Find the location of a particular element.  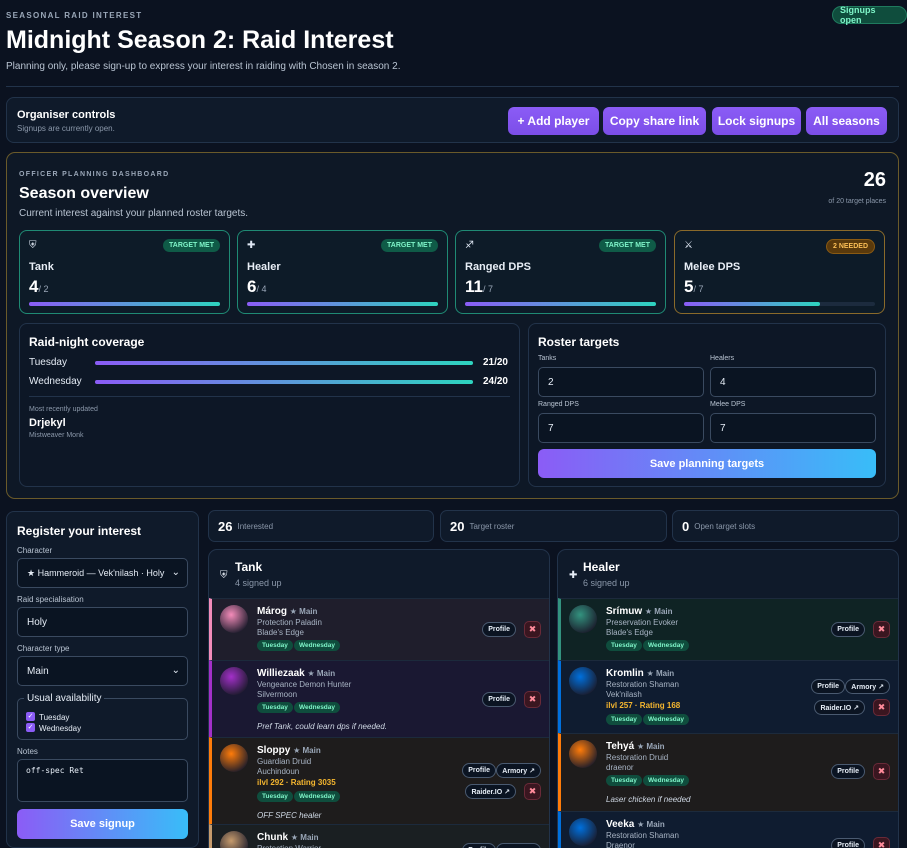

role-name: Ranged DPS is located at coordinates (498, 267).